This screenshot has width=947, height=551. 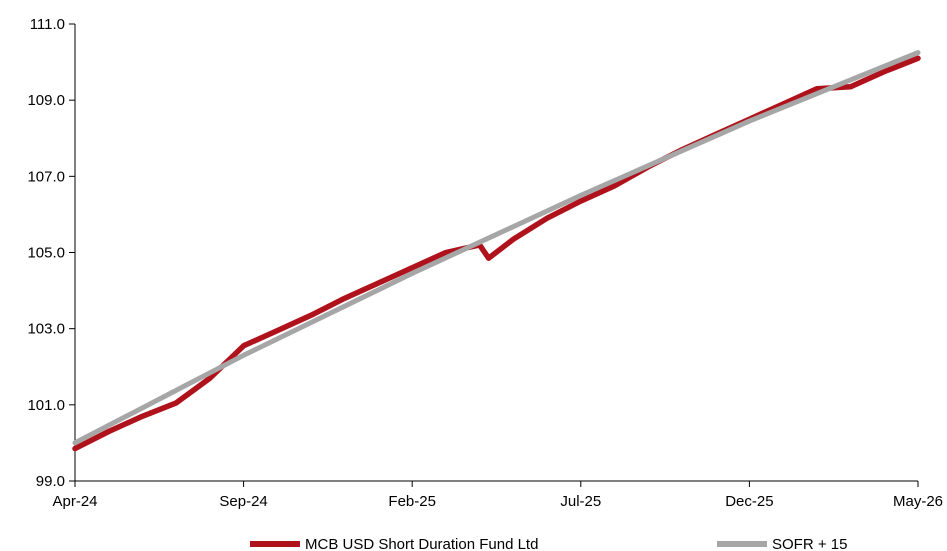 I want to click on legend-item: MCB USD Short Duration Fund Ltd, so click(x=394, y=543).